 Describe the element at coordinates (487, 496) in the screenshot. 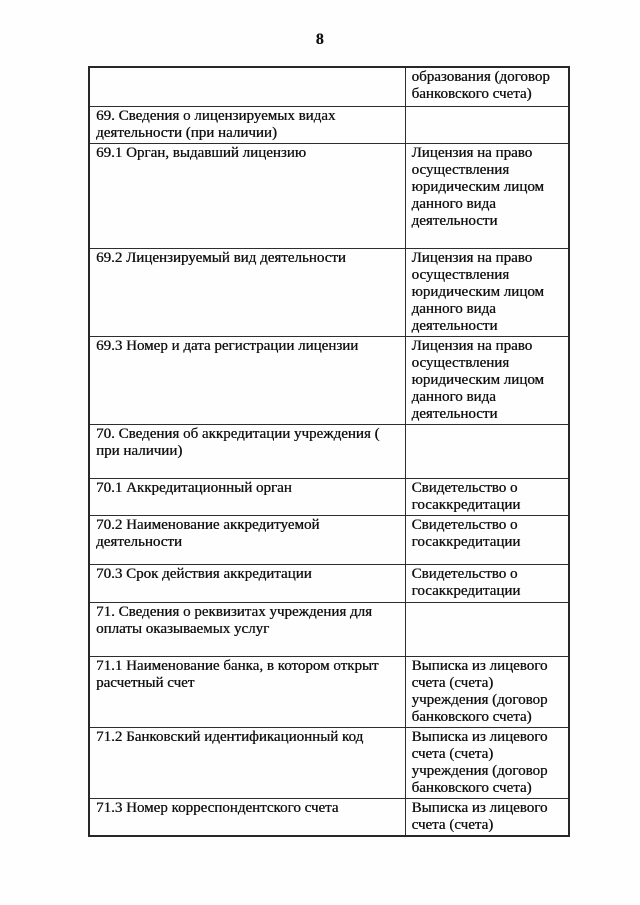

I see `cell-70-1-doc: Свидетельство о госаккредитации` at that location.